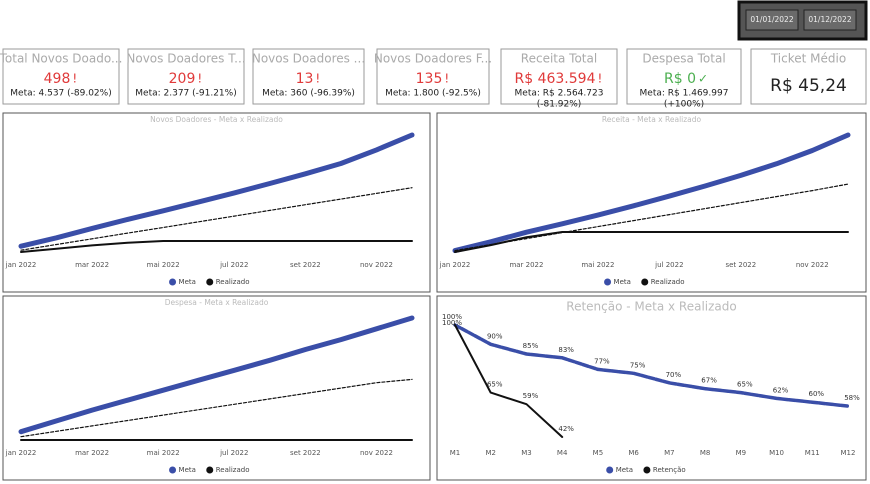 Image resolution: width=870 pixels, height=484 pixels. What do you see at coordinates (808, 59) in the screenshot?
I see `kpi-title: Ticket Médio` at bounding box center [808, 59].